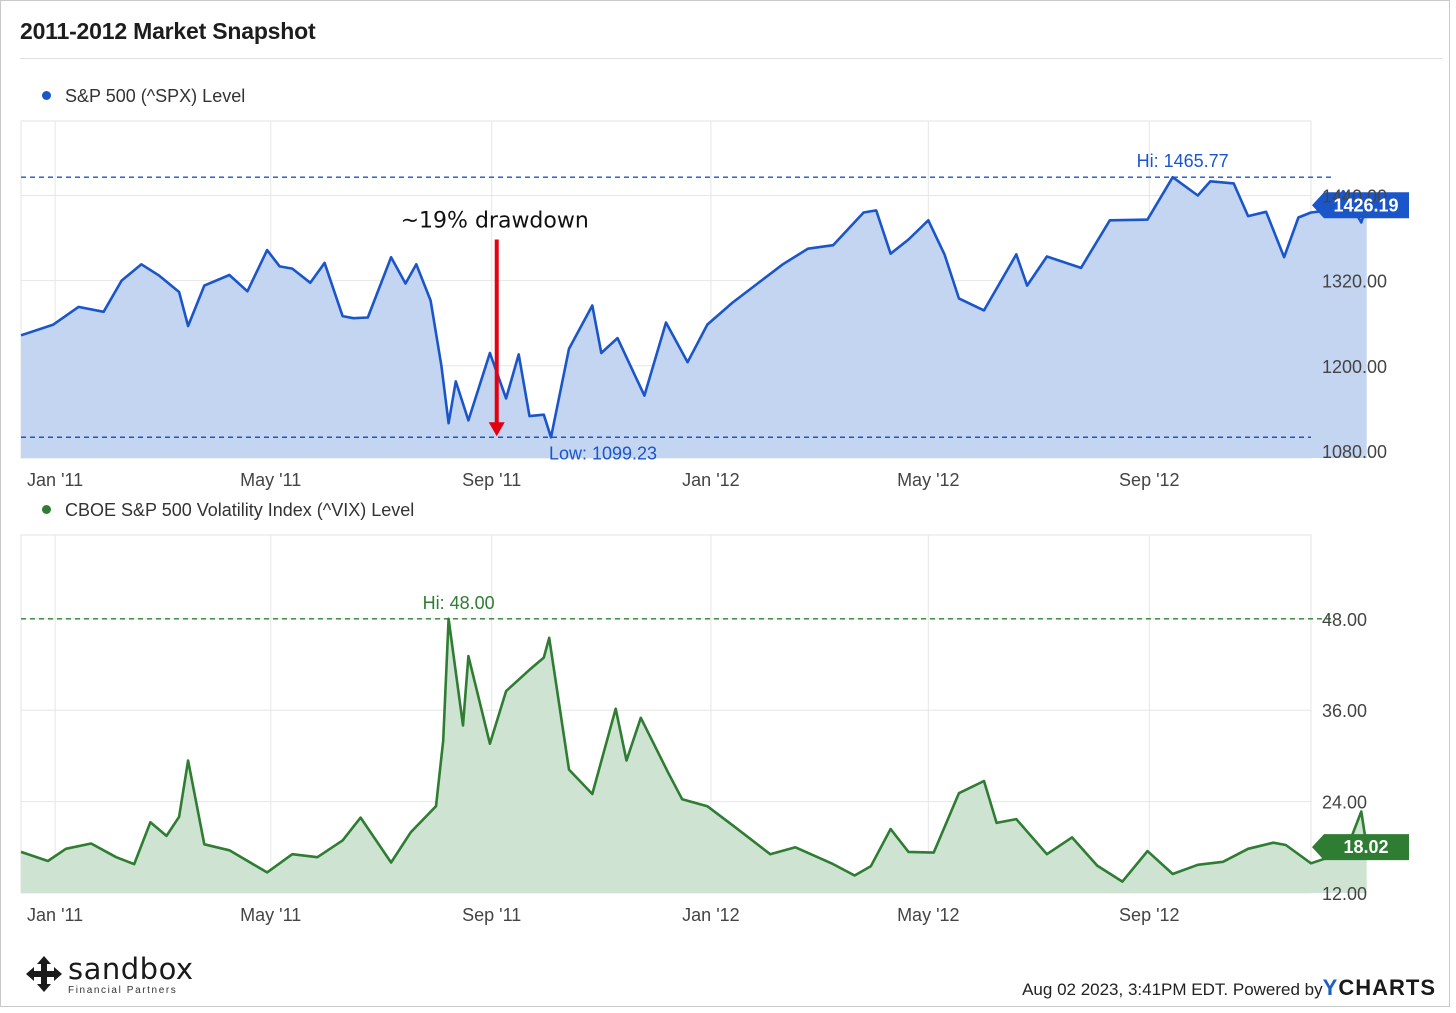 This screenshot has height=1013, width=1456. I want to click on spx-x-tick-label: May '11, so click(270, 480).